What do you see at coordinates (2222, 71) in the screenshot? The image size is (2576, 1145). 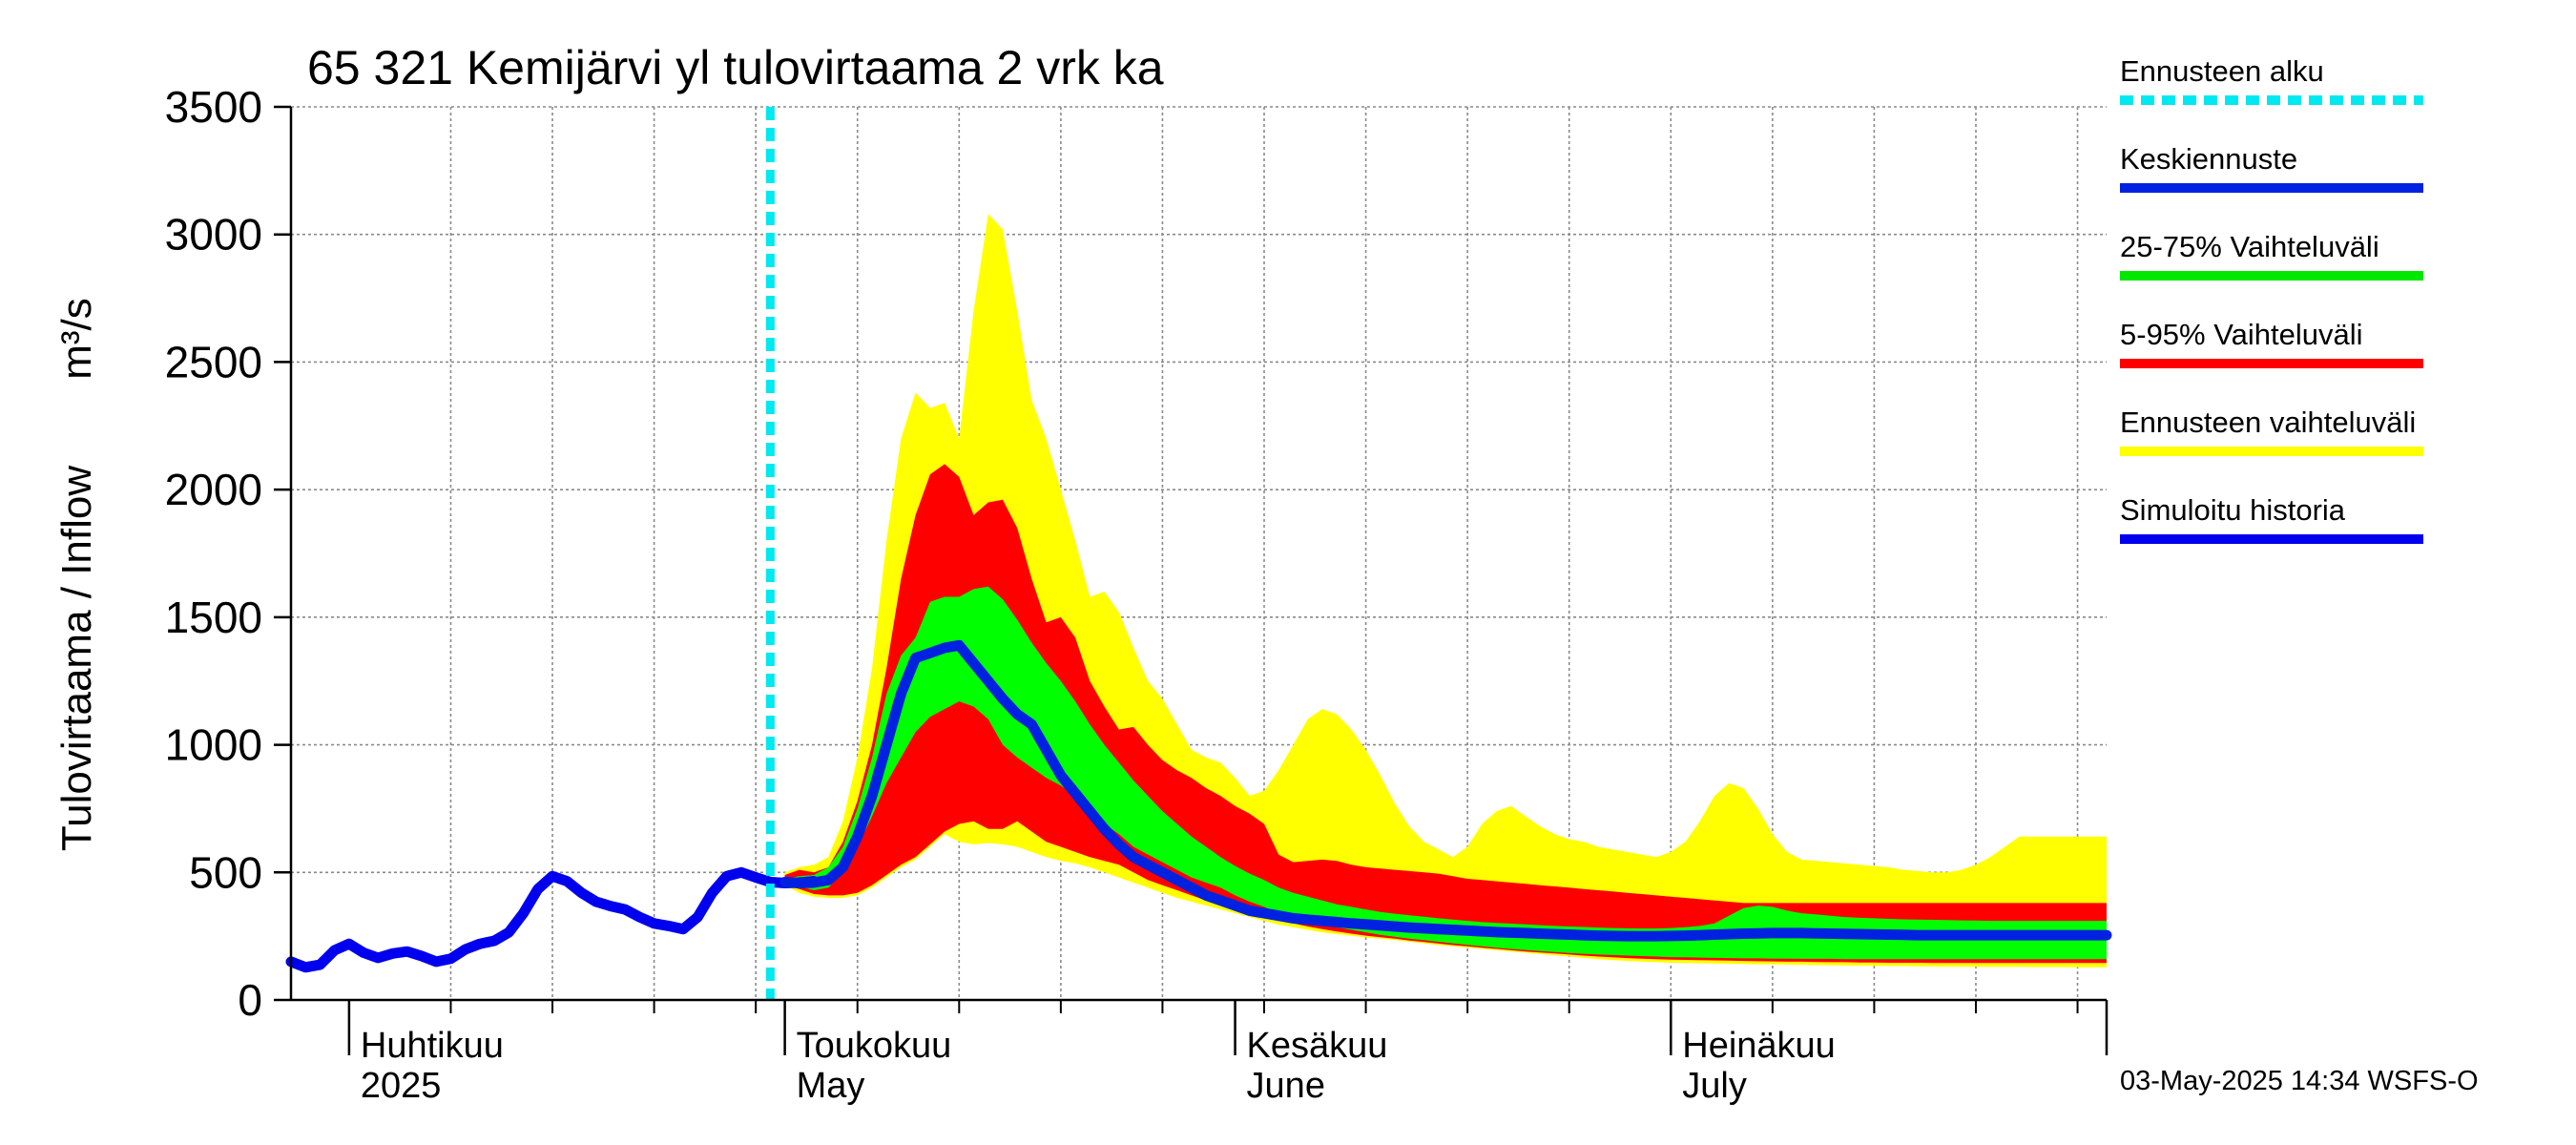 I see `legend-label: Ennusteen alku` at bounding box center [2222, 71].